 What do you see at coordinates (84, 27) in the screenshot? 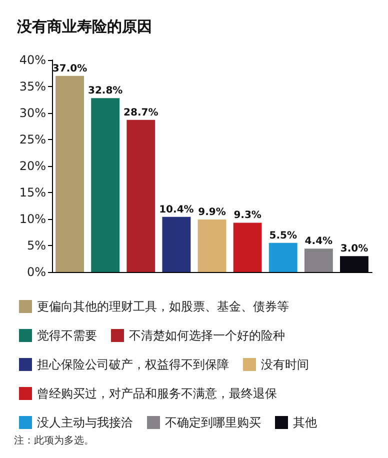
I see `chart-title: 没有商业寿险的原因` at bounding box center [84, 27].